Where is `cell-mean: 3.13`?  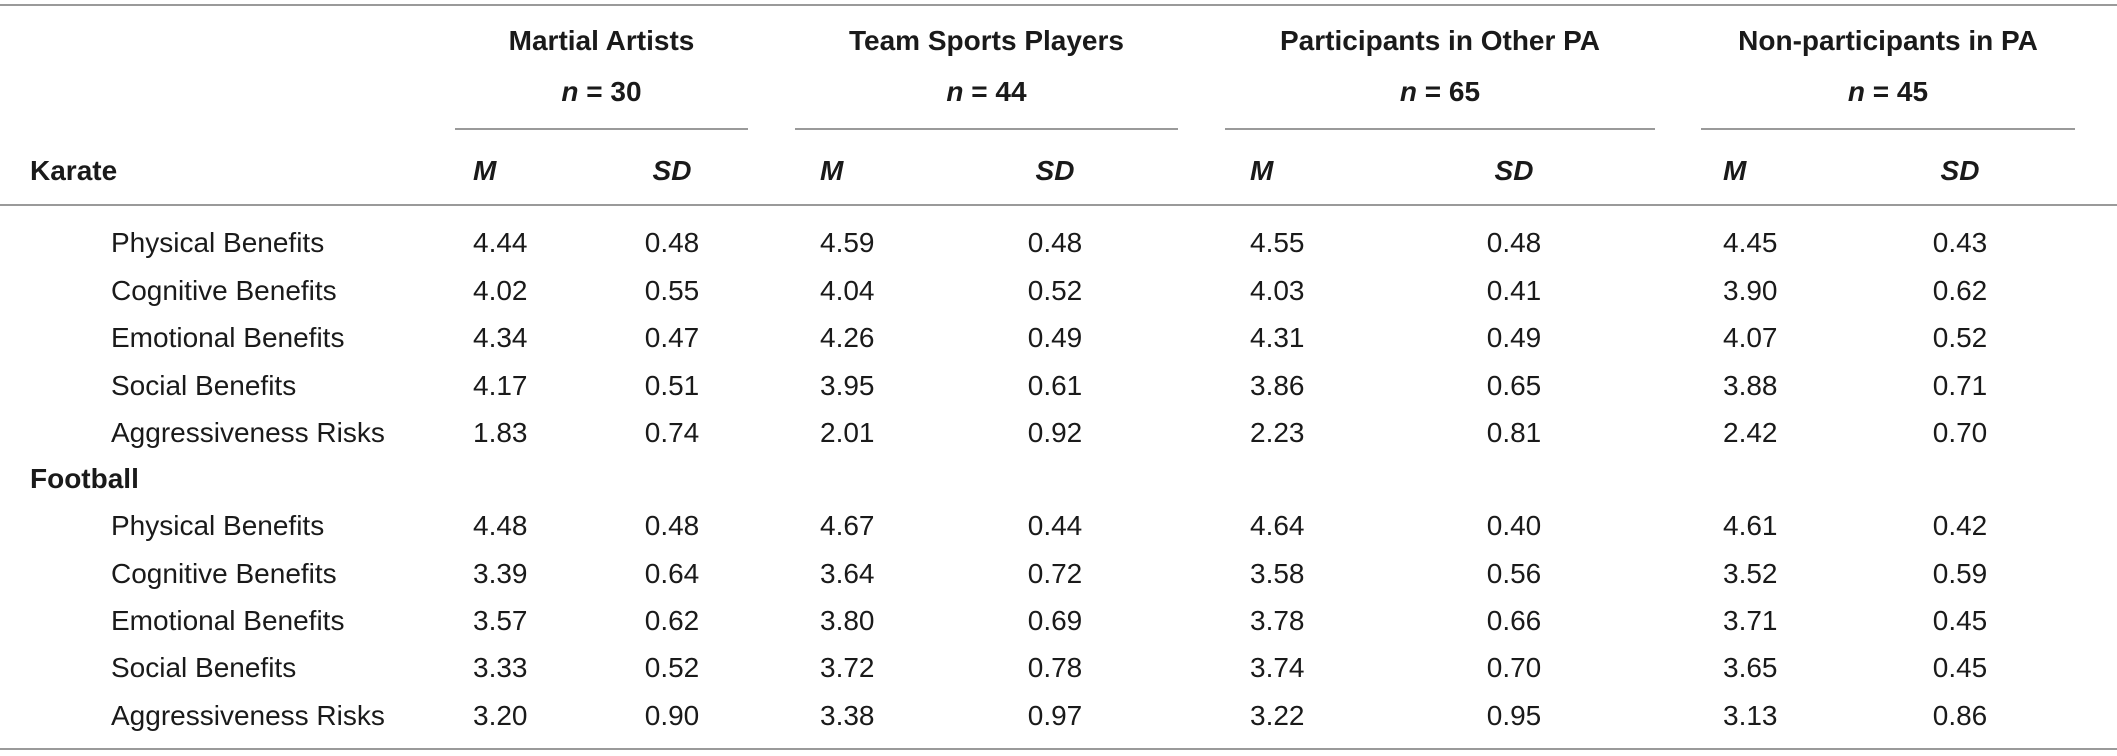
cell-mean: 3.13 is located at coordinates (1750, 715).